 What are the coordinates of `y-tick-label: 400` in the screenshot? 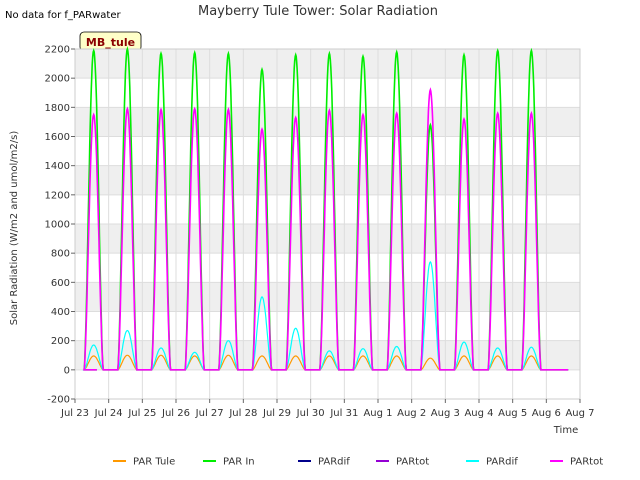 It's located at (60, 312).